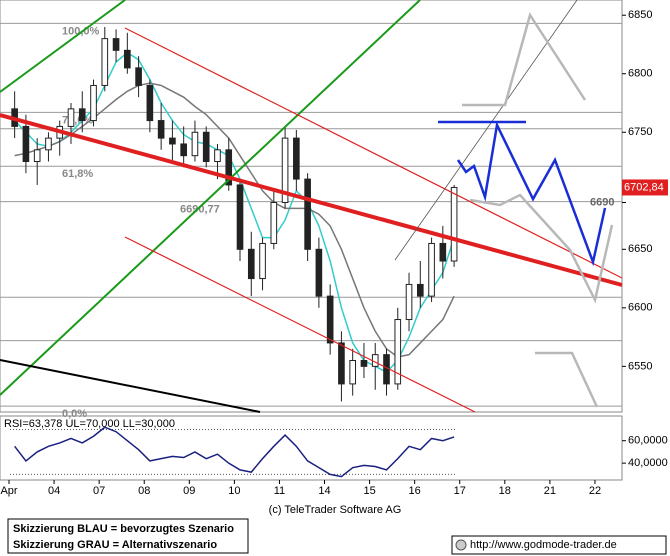 The height and width of the screenshot is (556, 670). I want to click on level-label: 6690,77, so click(200, 209).